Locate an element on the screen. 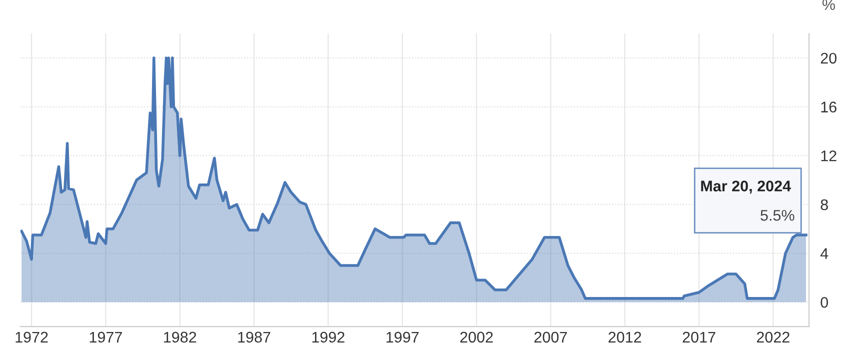 The image size is (848, 353). x-tick-label: 1972 is located at coordinates (32, 337).